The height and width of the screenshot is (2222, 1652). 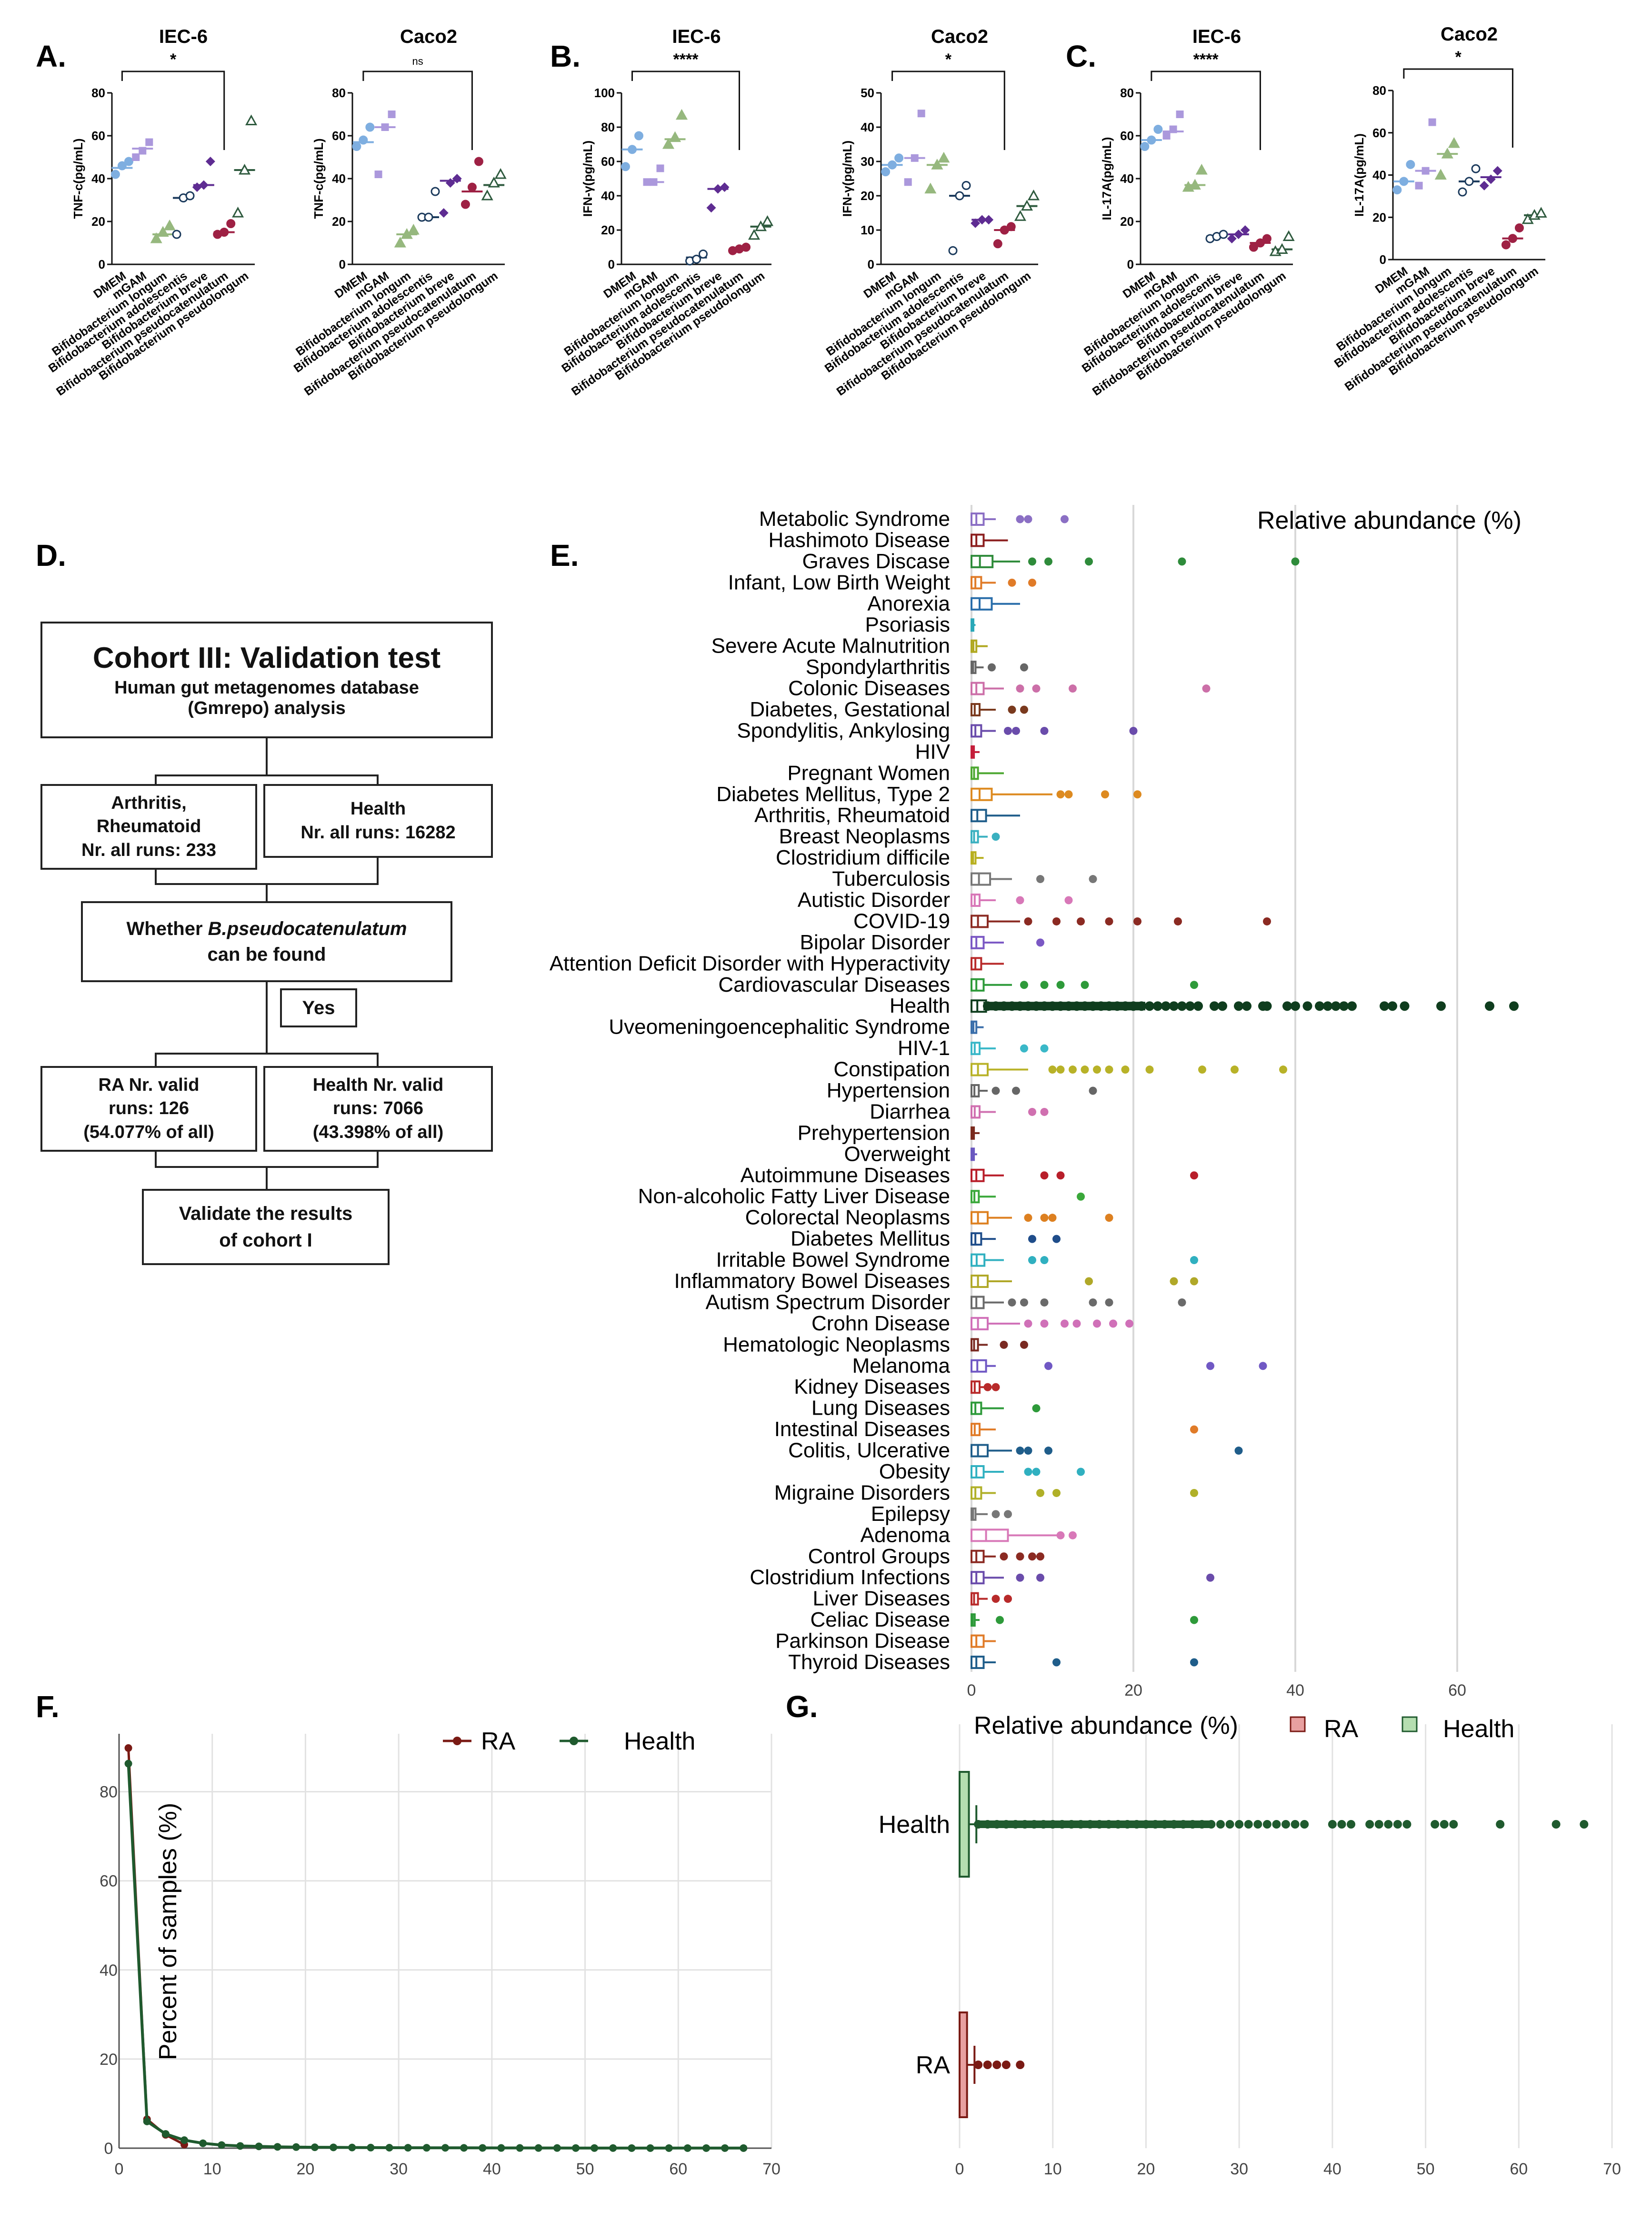 What do you see at coordinates (378, 1085) in the screenshot?
I see `flow-health-valid-1: Health Nr. valid` at bounding box center [378, 1085].